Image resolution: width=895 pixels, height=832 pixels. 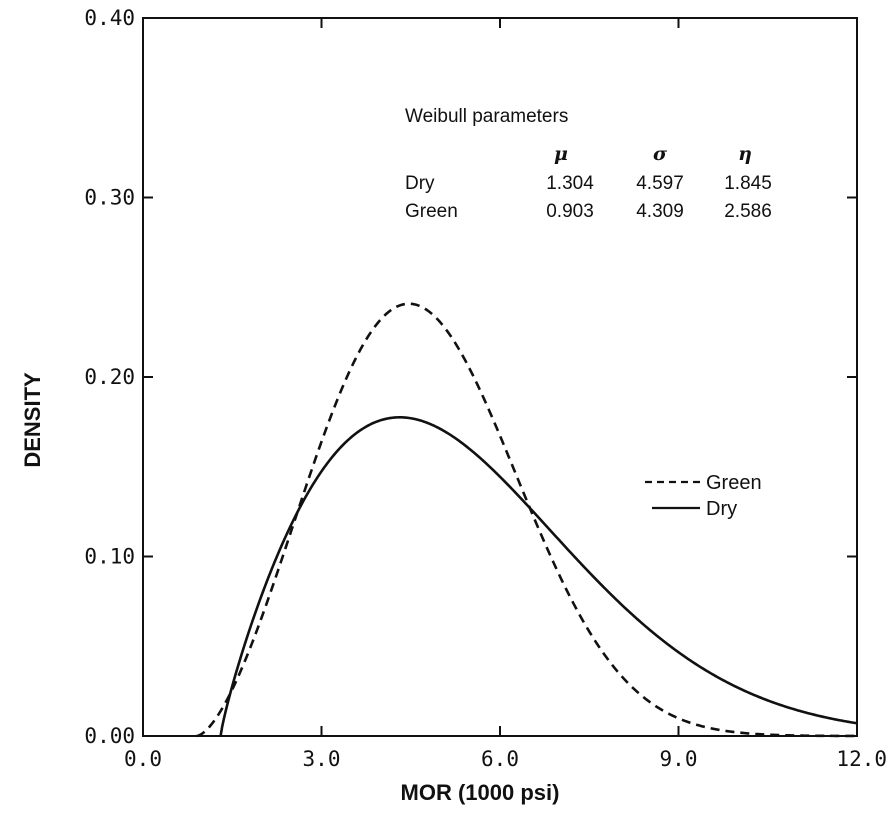 I want to click on header-sigma: σ, so click(x=660, y=154).